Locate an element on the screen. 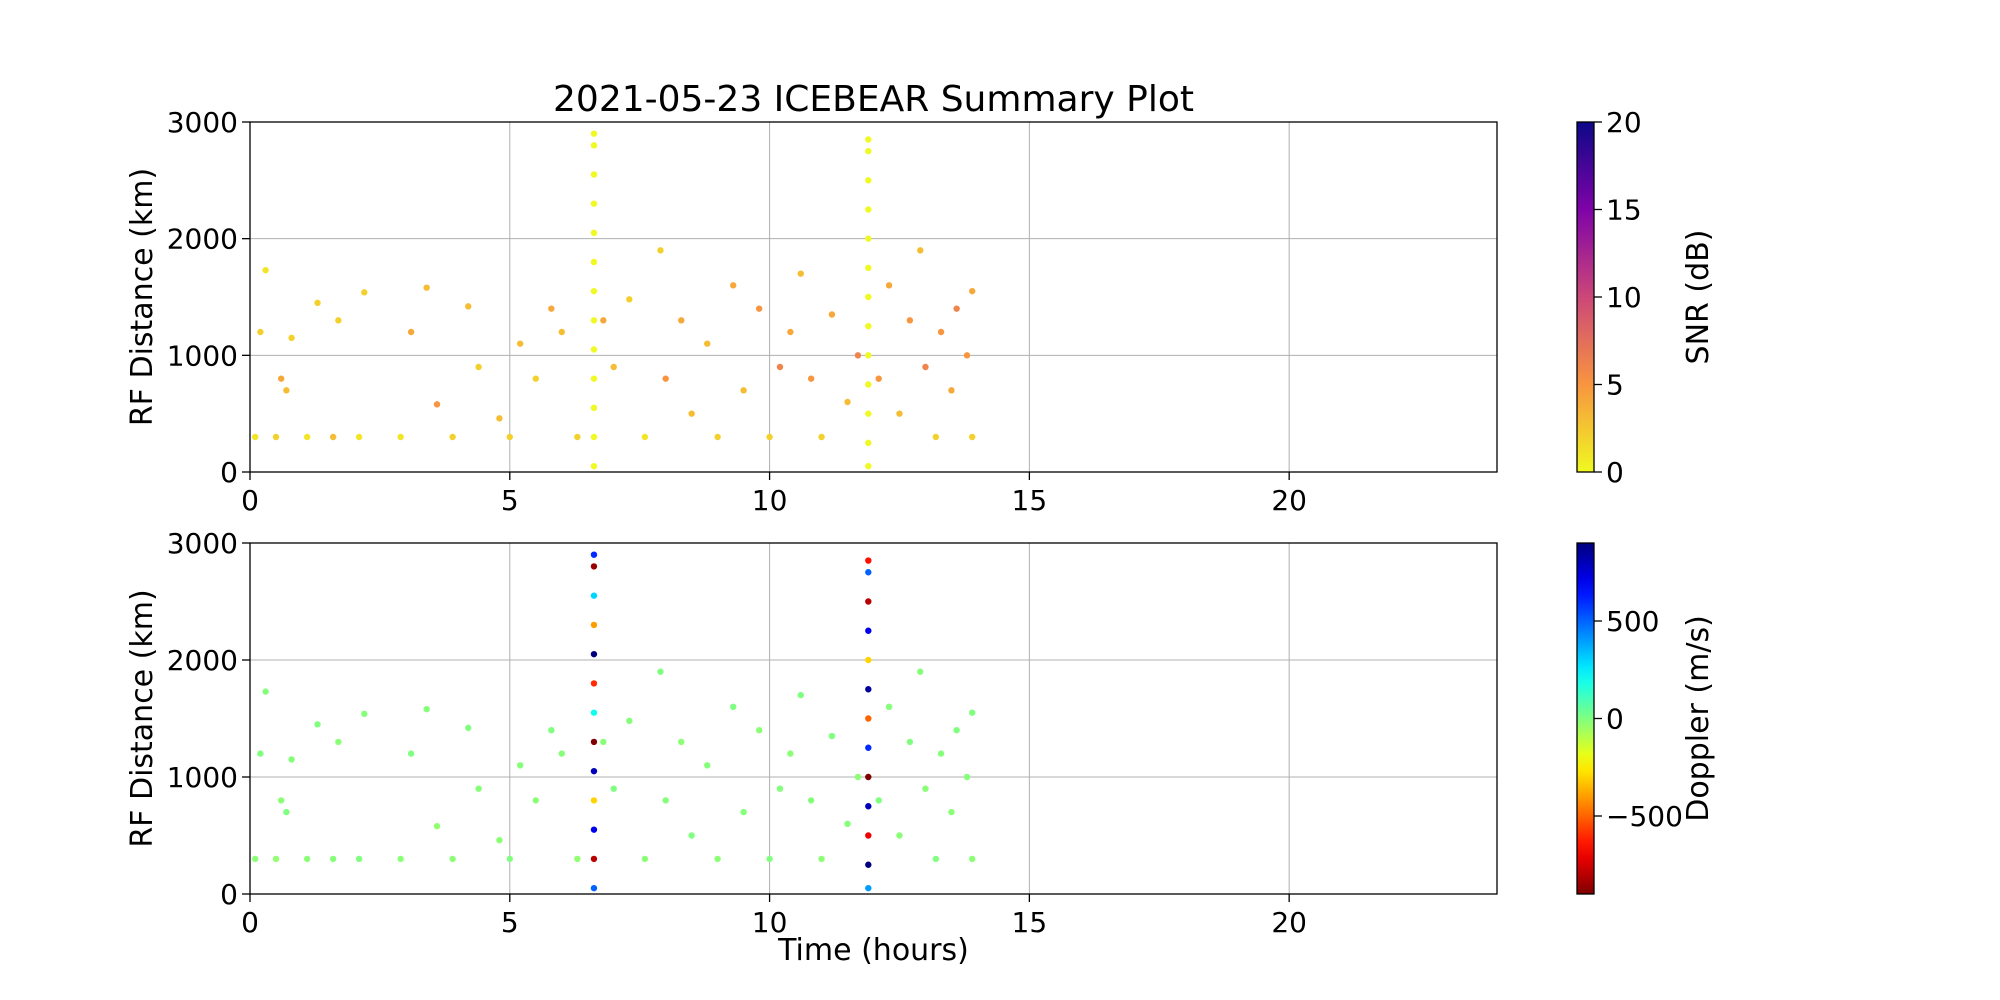  colorbar-tick-label: 10 is located at coordinates (1624, 297).